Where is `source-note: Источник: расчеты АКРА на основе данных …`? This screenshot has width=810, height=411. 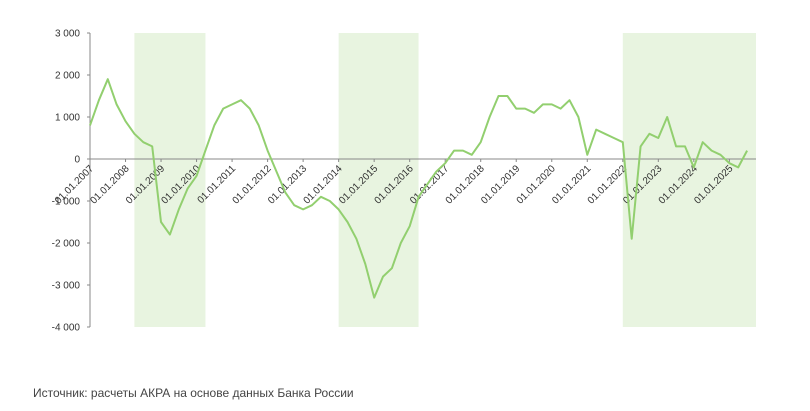 source-note: Источник: расчеты АКРА на основе данных … is located at coordinates (193, 393).